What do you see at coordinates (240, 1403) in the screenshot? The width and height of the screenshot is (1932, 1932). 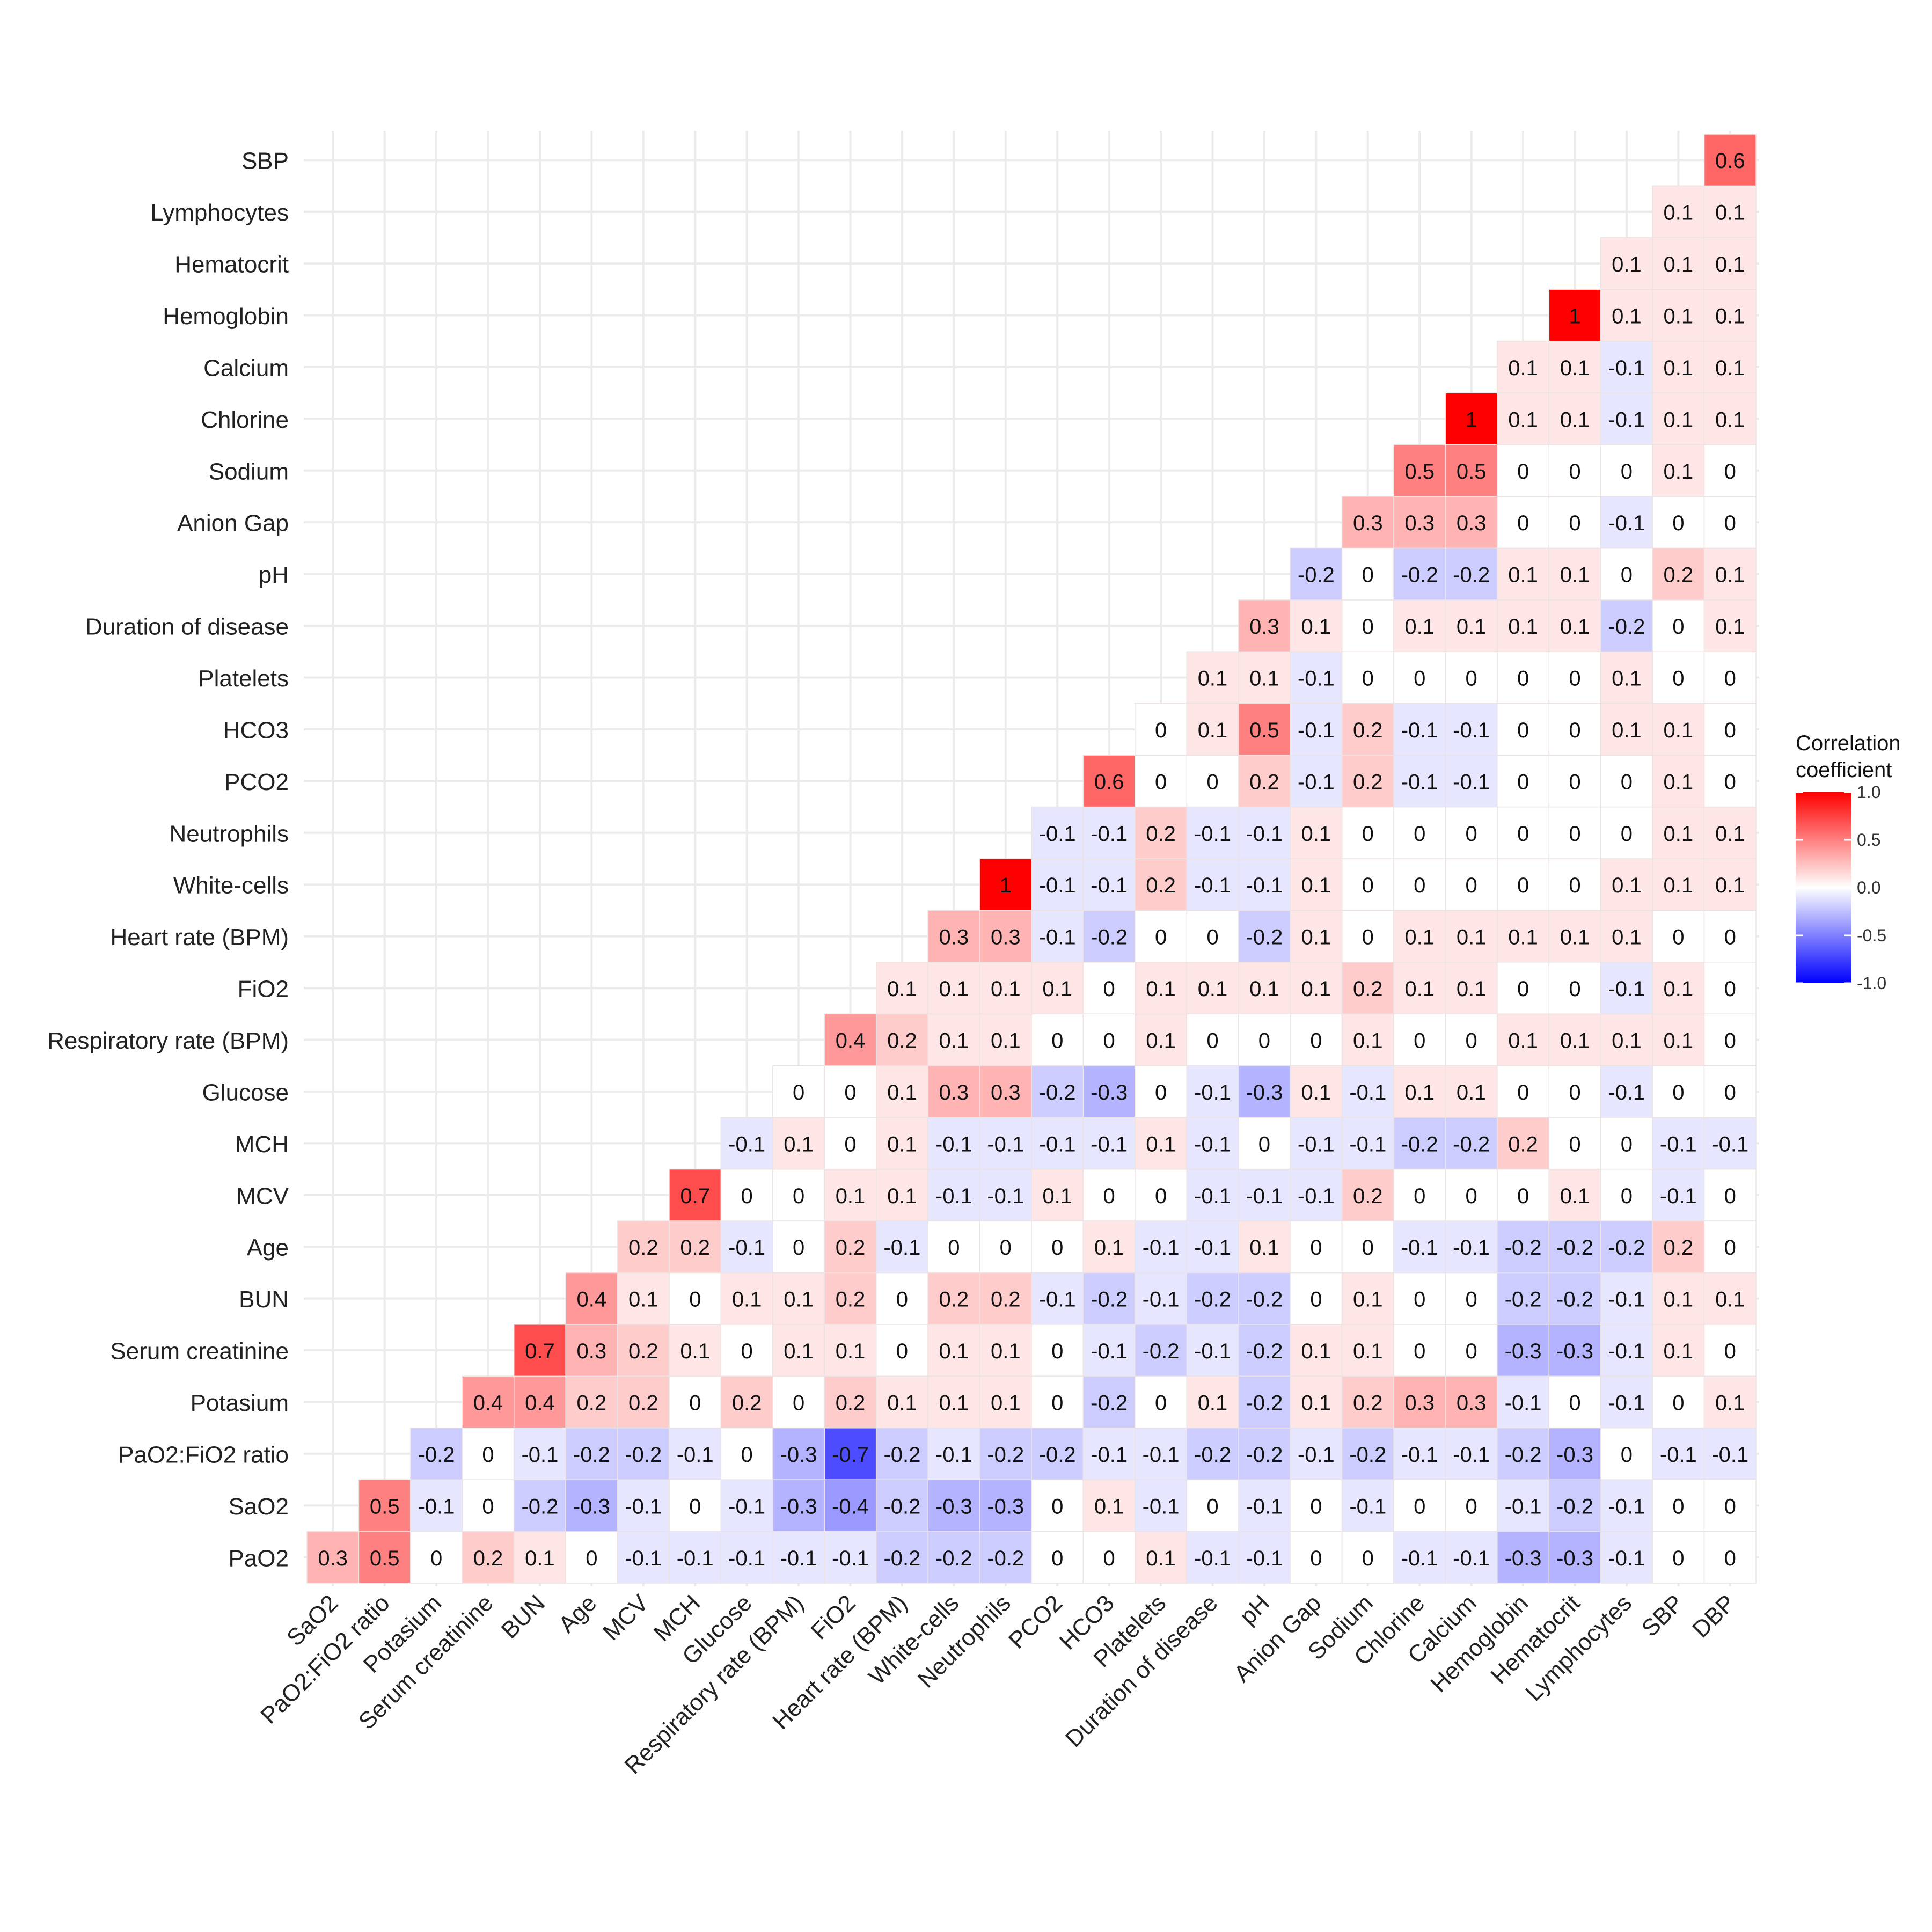 I see `y-tick-label: Potasium` at bounding box center [240, 1403].